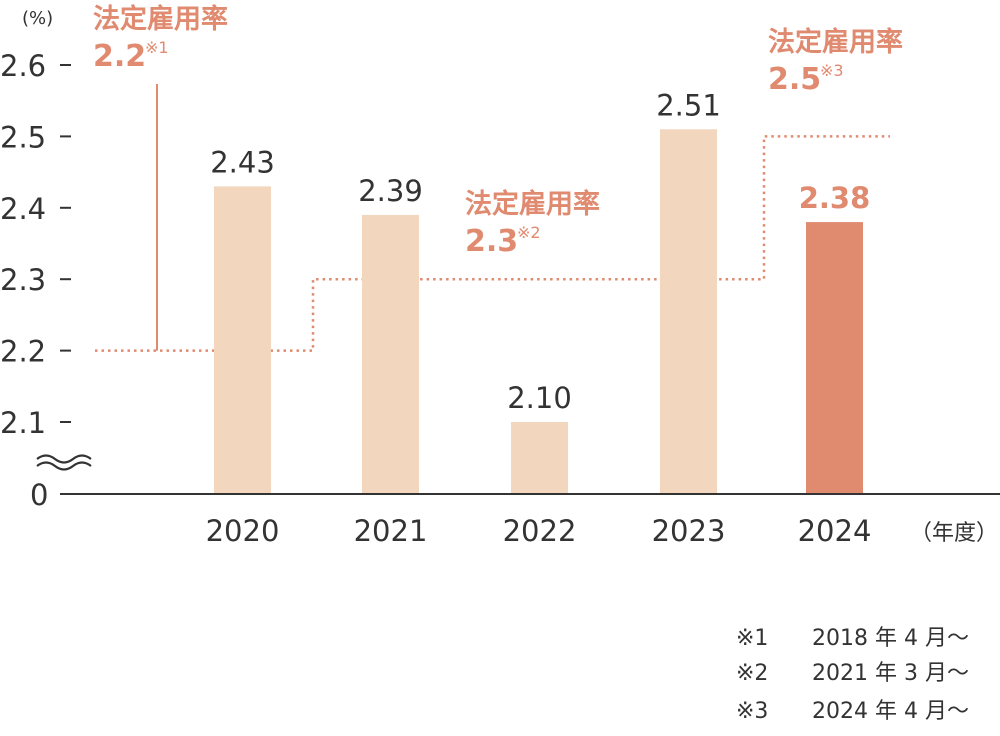 Image resolution: width=1000 pixels, height=736 pixels. What do you see at coordinates (23, 352) in the screenshot?
I see `y-tick-label: 2.2` at bounding box center [23, 352].